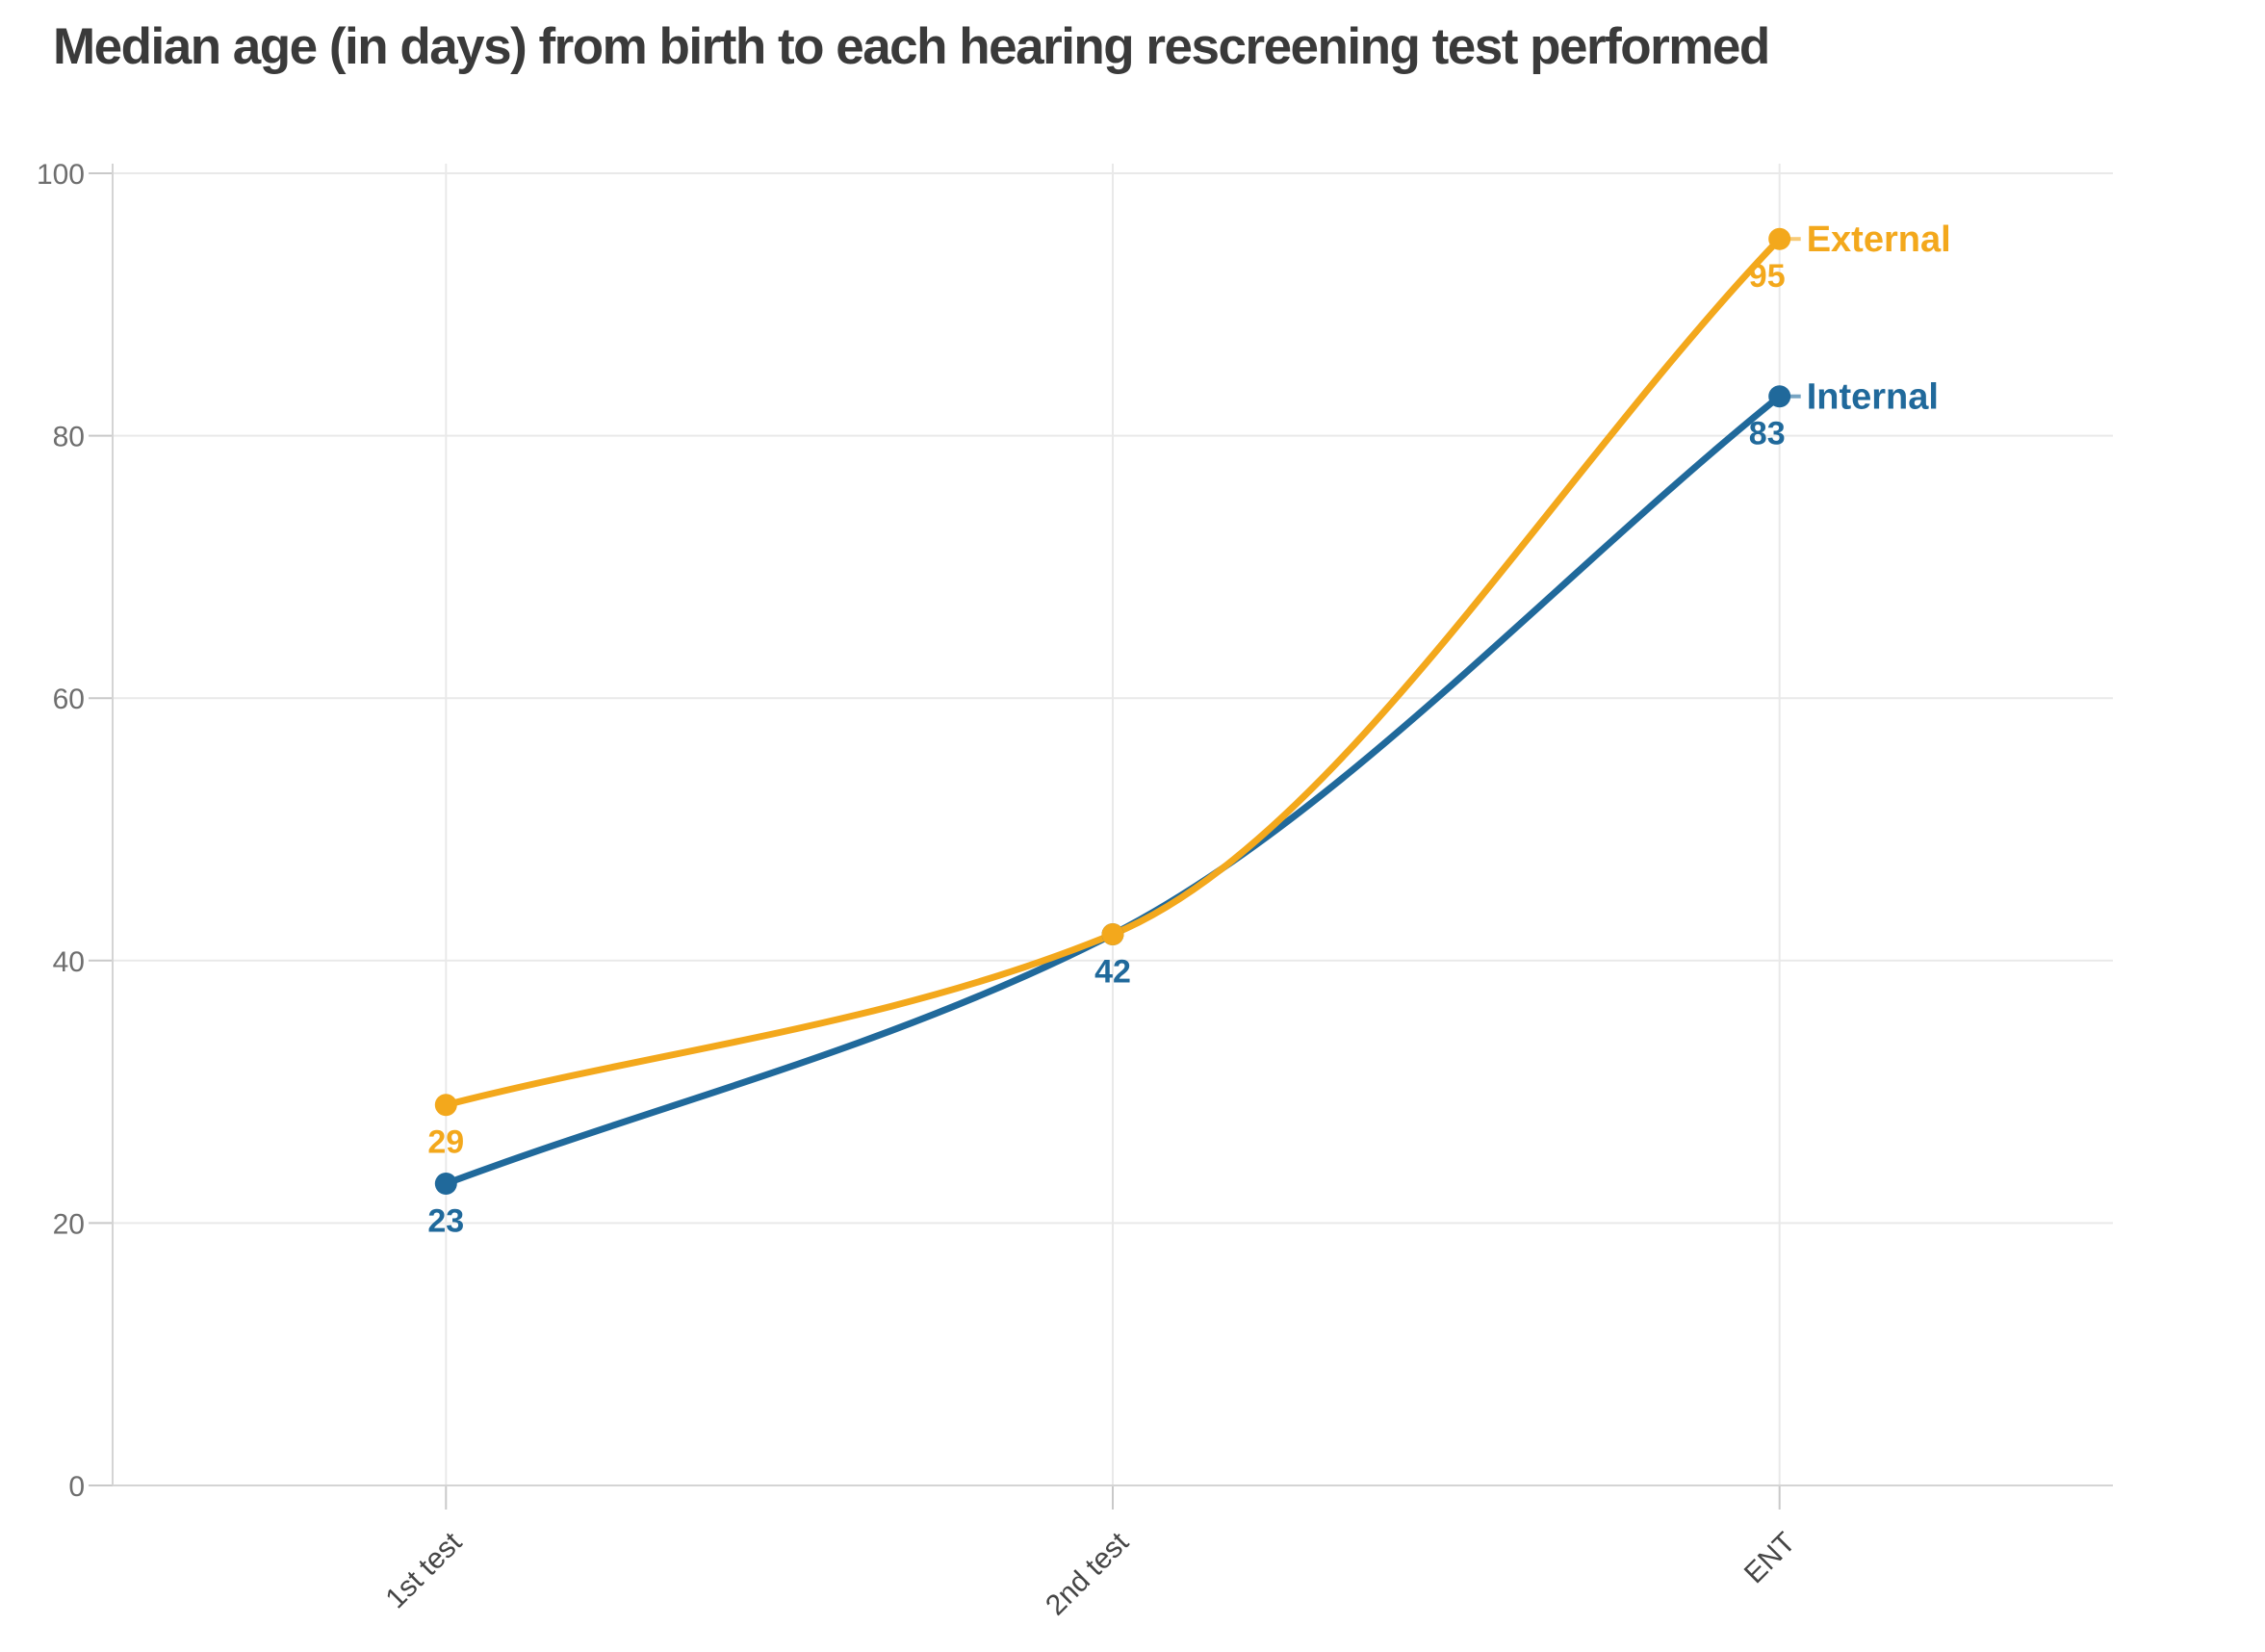  I want to click on series-label-internal: Internal, so click(1873, 397).